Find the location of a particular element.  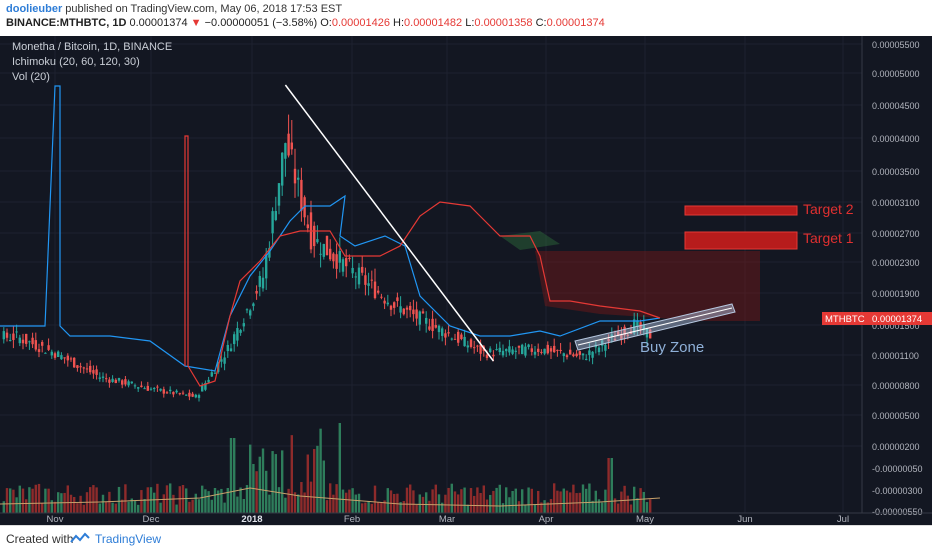

last-price: 0.00001374 is located at coordinates (158, 23).